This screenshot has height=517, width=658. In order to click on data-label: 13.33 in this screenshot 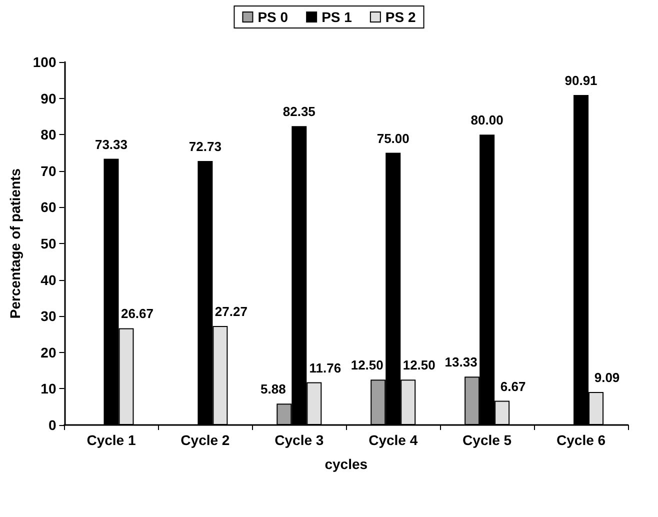, I will do `click(461, 362)`.